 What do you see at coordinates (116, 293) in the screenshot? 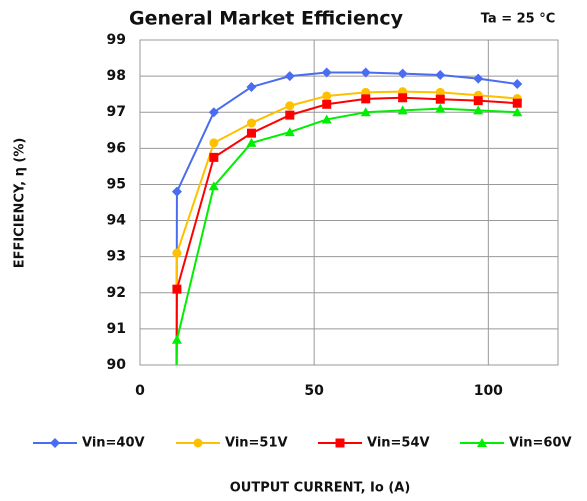
I see `y-tick-label: 92` at bounding box center [116, 293].